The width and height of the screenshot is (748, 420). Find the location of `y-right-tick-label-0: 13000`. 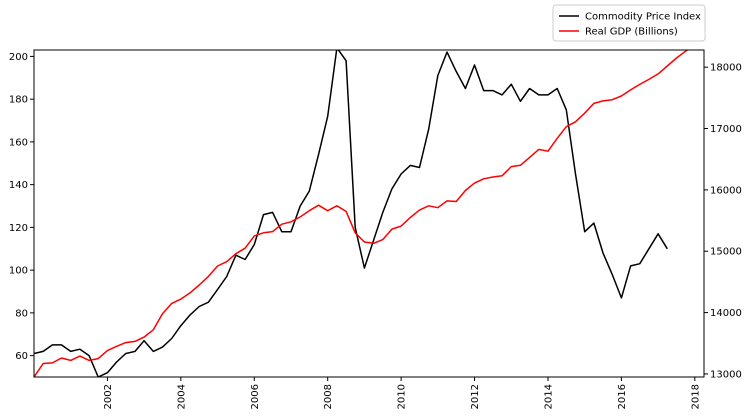

y-right-tick-label-0: 13000 is located at coordinates (726, 374).